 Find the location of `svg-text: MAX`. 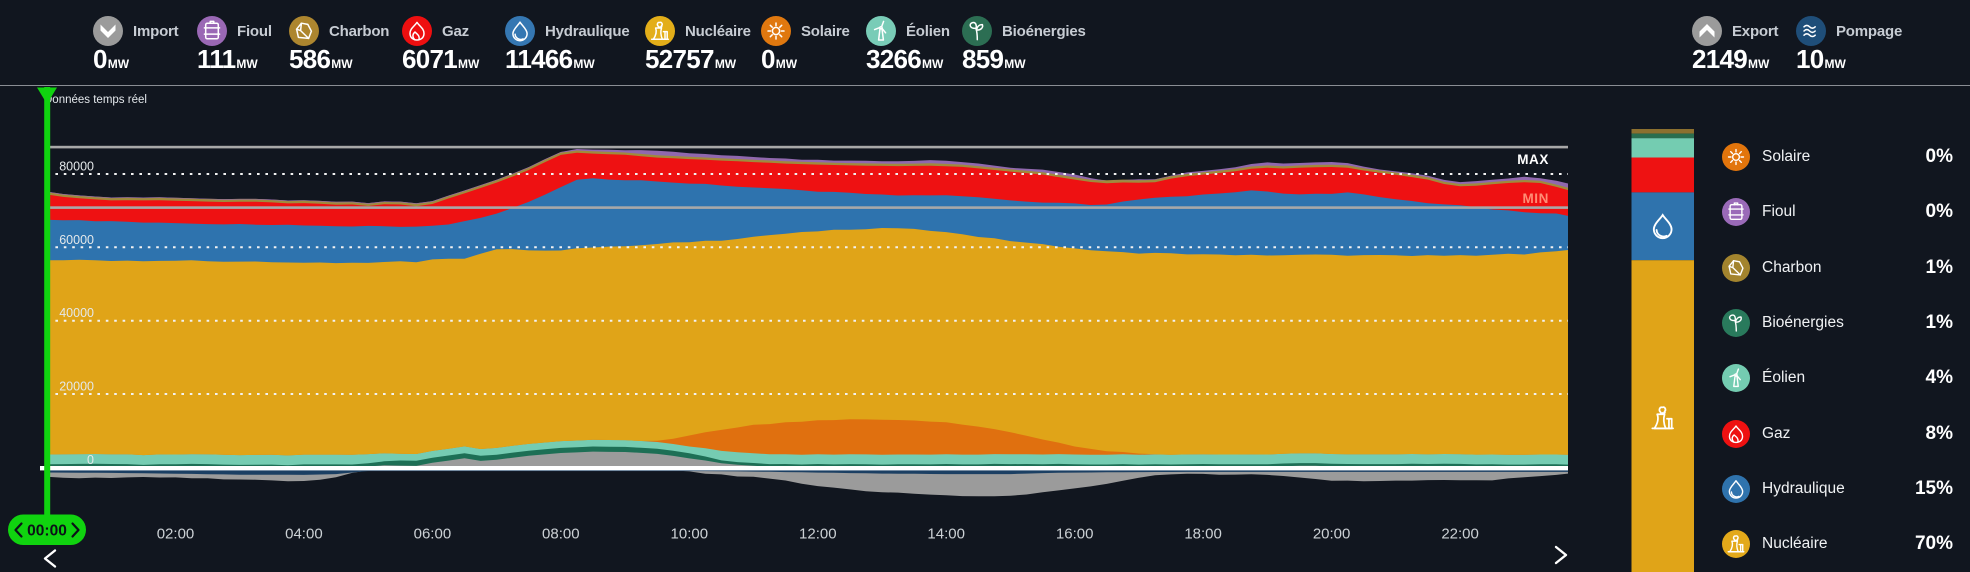

svg-text: MAX is located at coordinates (1533, 159).